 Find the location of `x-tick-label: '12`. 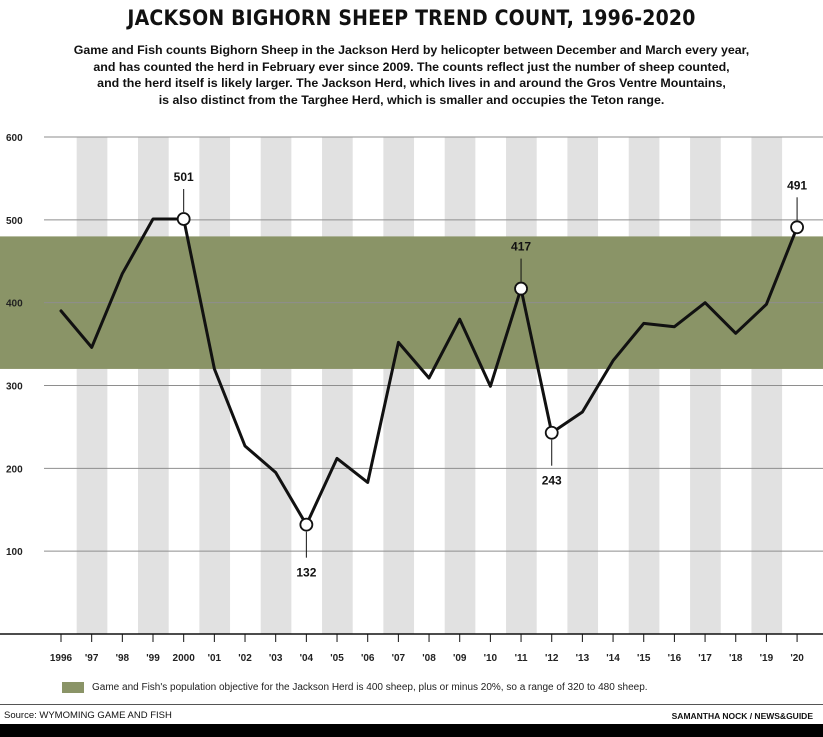

x-tick-label: '12 is located at coordinates (552, 658).